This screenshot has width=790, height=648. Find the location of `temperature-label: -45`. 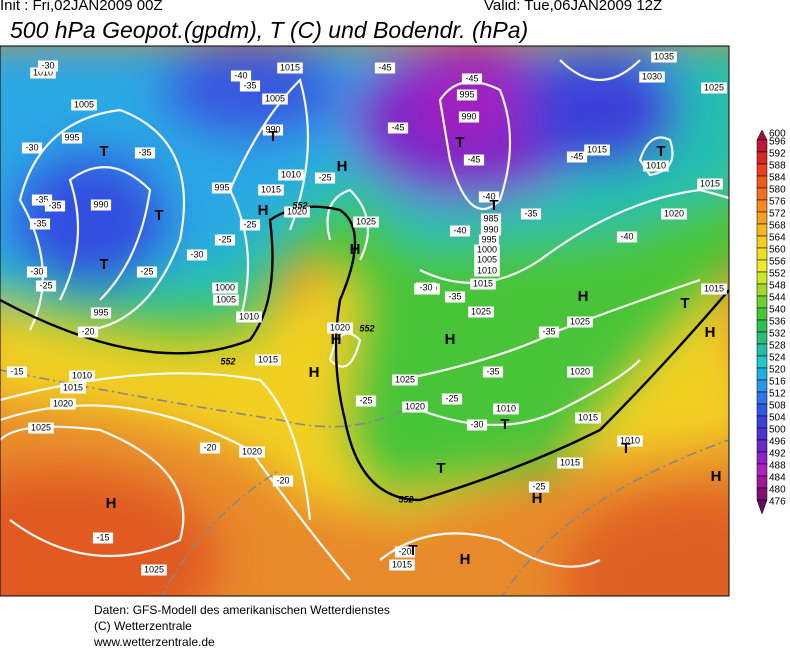

temperature-label: -45 is located at coordinates (397, 127).